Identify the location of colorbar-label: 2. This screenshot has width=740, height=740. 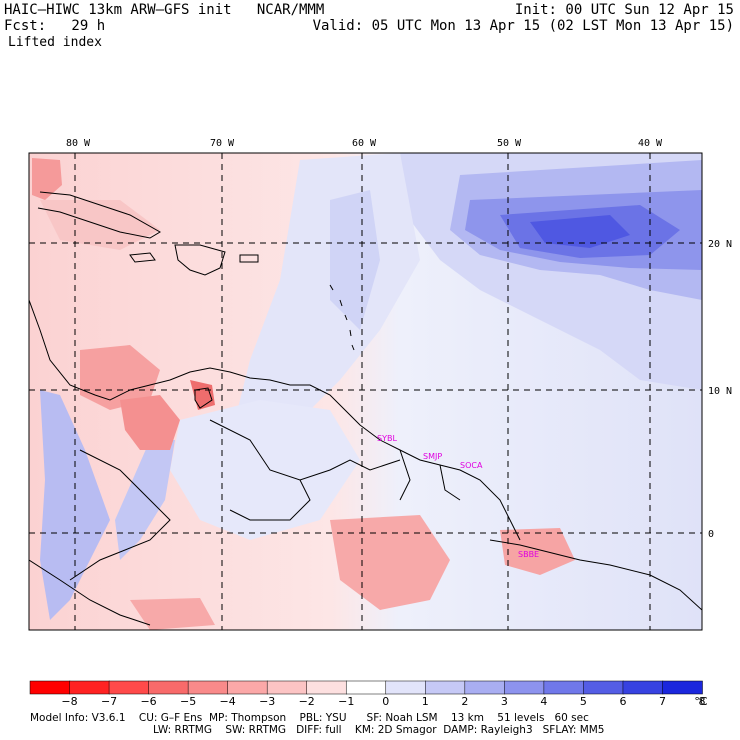
(464, 701).